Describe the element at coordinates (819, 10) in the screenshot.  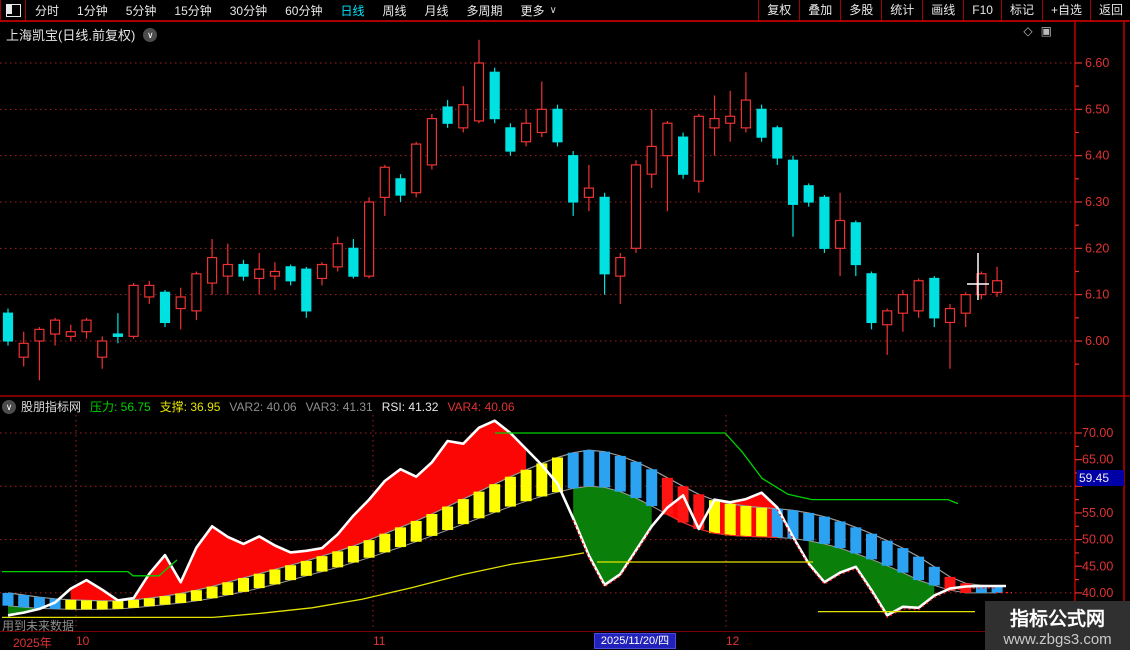
I see `toolbar-button: 叠加` at that location.